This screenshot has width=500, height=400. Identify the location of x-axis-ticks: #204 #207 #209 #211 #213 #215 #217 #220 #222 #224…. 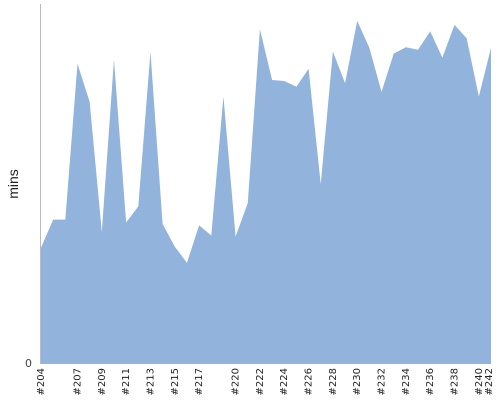
(265, 381).